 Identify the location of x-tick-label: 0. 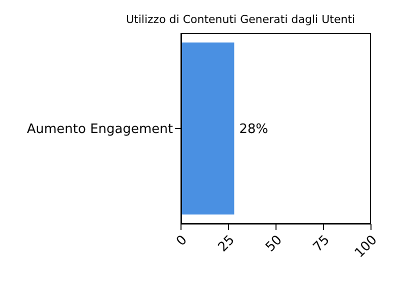
(182, 241).